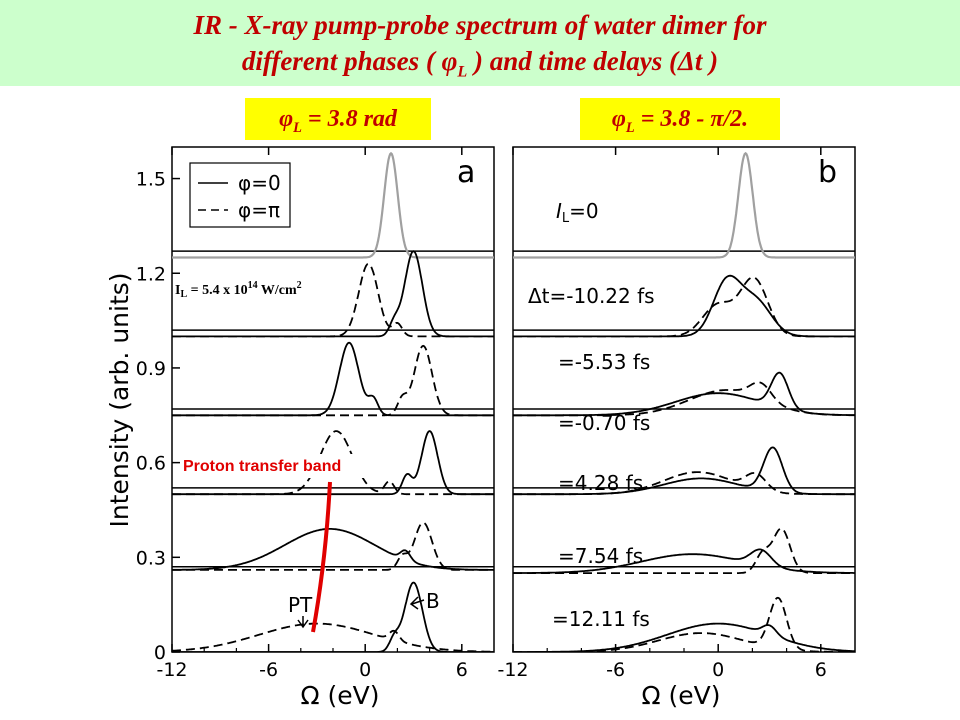  What do you see at coordinates (339, 695) in the screenshot?
I see `x-axis-label-a: Ω (eV)` at bounding box center [339, 695].